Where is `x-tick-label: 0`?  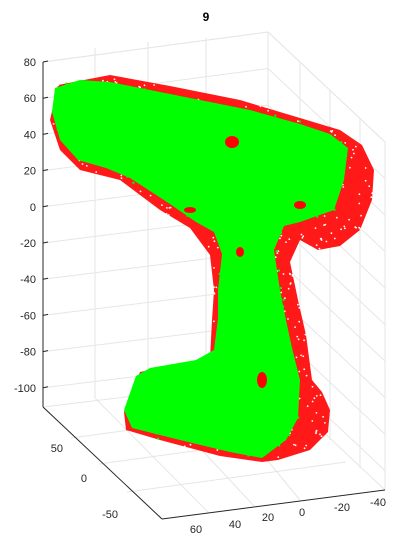
x-tick-label: 0 is located at coordinates (302, 513).